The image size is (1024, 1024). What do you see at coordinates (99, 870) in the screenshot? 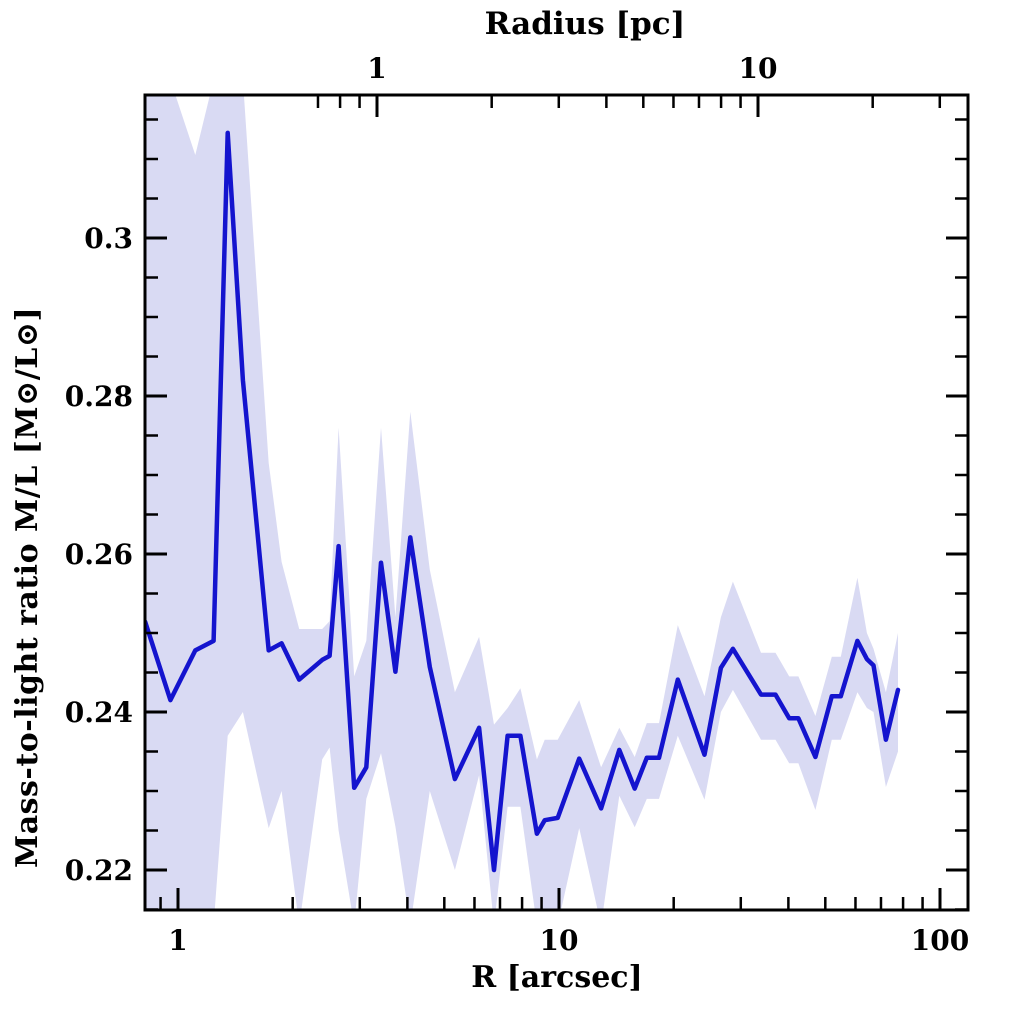
I see `y-tick-label: 0.22` at bounding box center [99, 870].